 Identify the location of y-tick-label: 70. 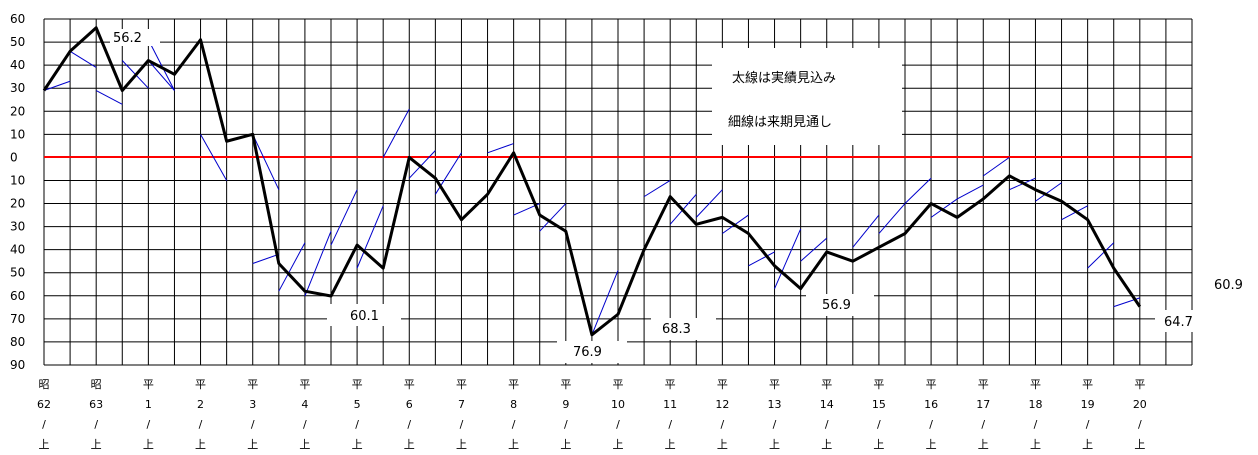
(17, 319).